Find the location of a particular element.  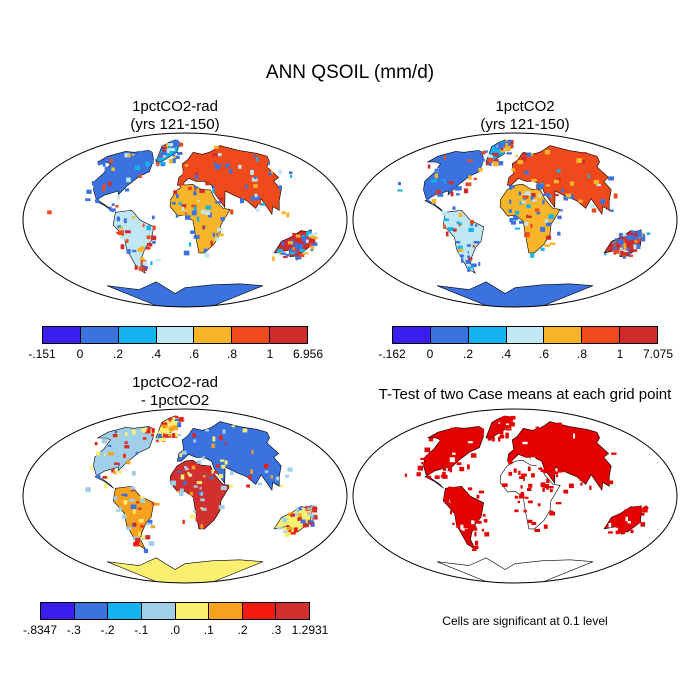

panel-2-title-line1: 1pctCO2 is located at coordinates (525, 106).